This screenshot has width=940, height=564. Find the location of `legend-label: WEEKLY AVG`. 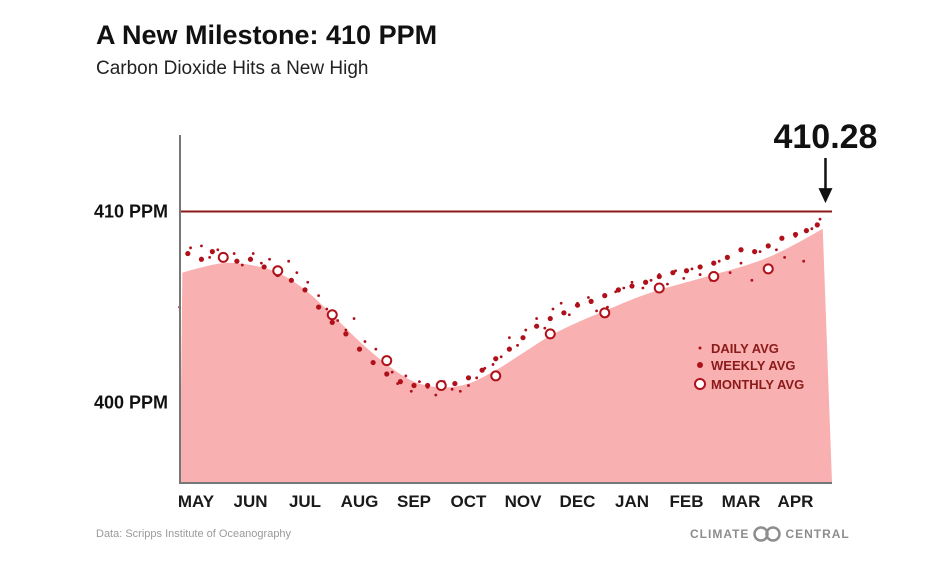

legend-label: WEEKLY AVG is located at coordinates (753, 365).